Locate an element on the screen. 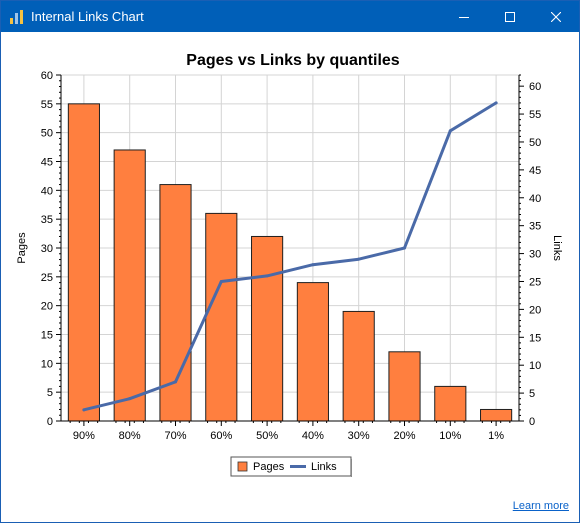  maximize-button is located at coordinates (510, 16).